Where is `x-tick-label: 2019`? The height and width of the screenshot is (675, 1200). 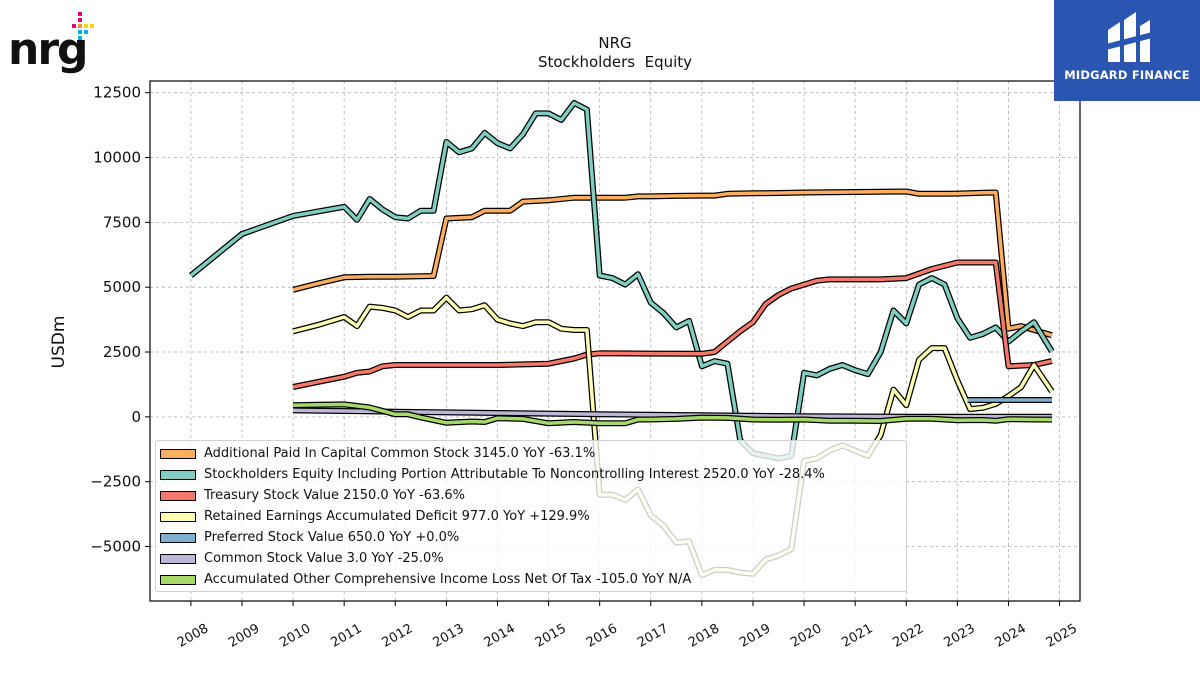 x-tick-label: 2019 is located at coordinates (755, 636).